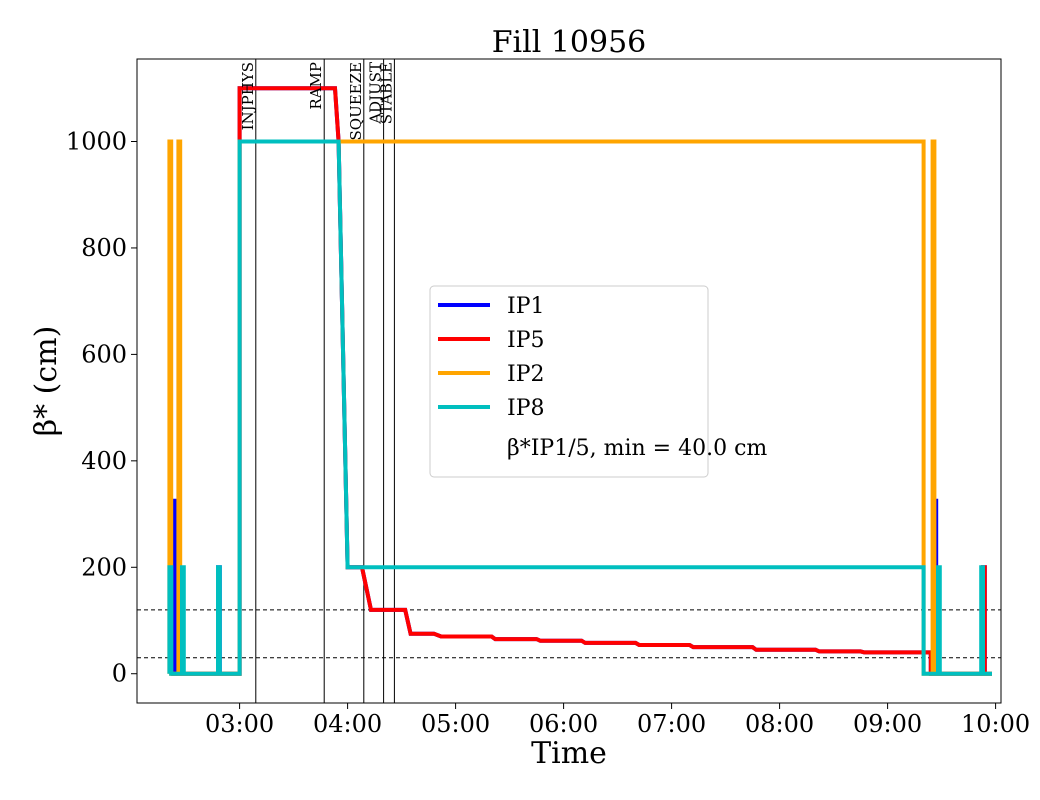  I want to click on phase-label-adjust: ADJUST, so click(376, 93).